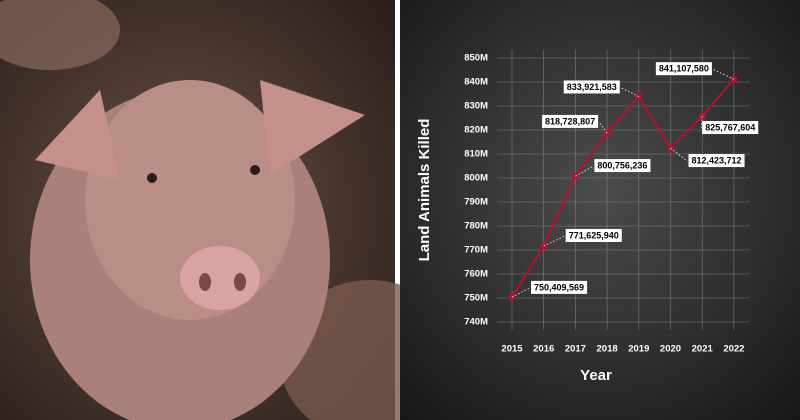  I want to click on data-point, so click(512, 297).